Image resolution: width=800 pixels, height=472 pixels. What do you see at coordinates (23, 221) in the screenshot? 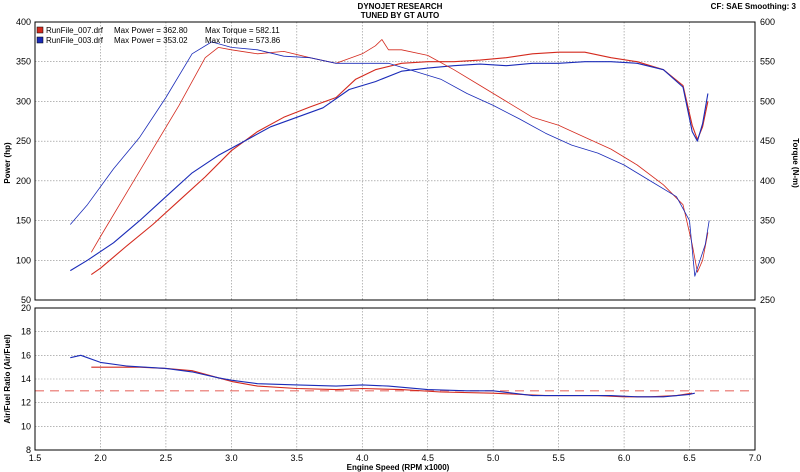
I see `power-tick-label: 150` at bounding box center [23, 221].